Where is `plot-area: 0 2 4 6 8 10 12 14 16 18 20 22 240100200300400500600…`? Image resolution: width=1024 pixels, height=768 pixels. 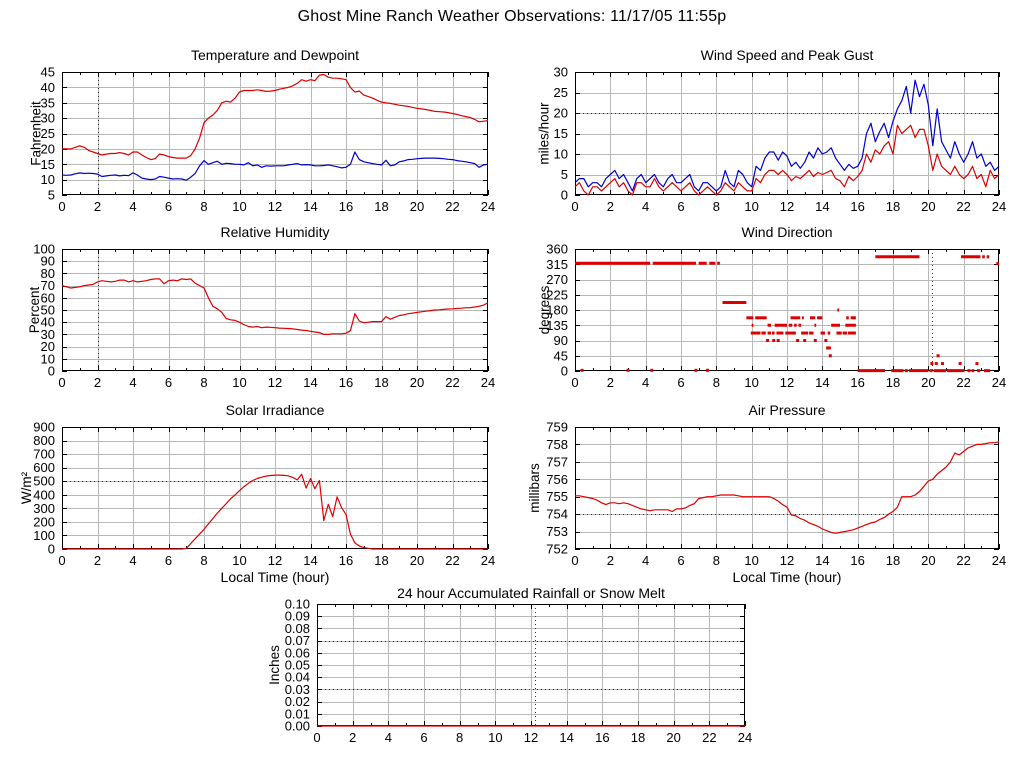 plot-area: 0 2 4 6 8 10 12 14 16 18 20 22 240100200300400500600… is located at coordinates (264, 494).